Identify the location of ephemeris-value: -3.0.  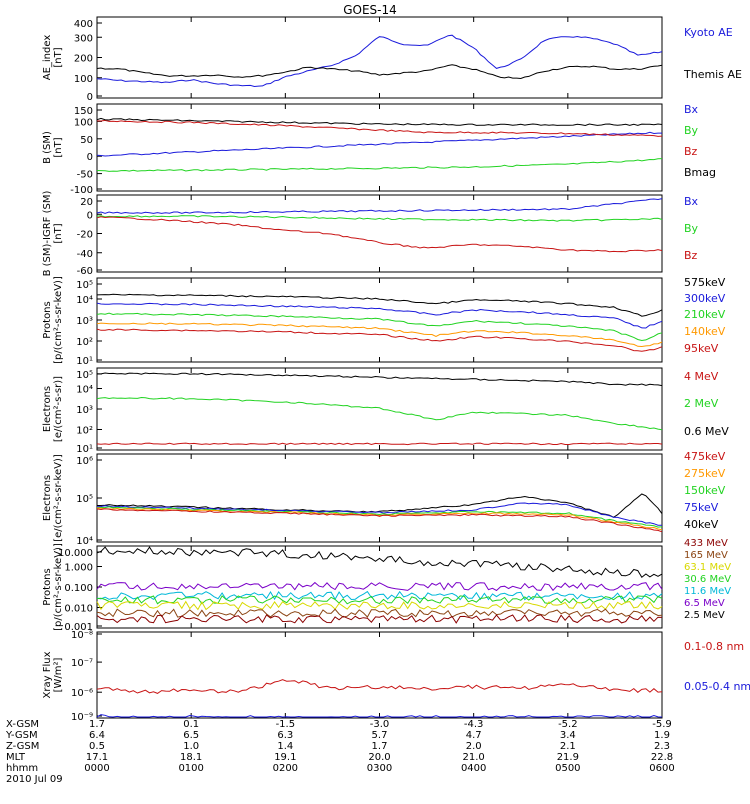
(380, 724).